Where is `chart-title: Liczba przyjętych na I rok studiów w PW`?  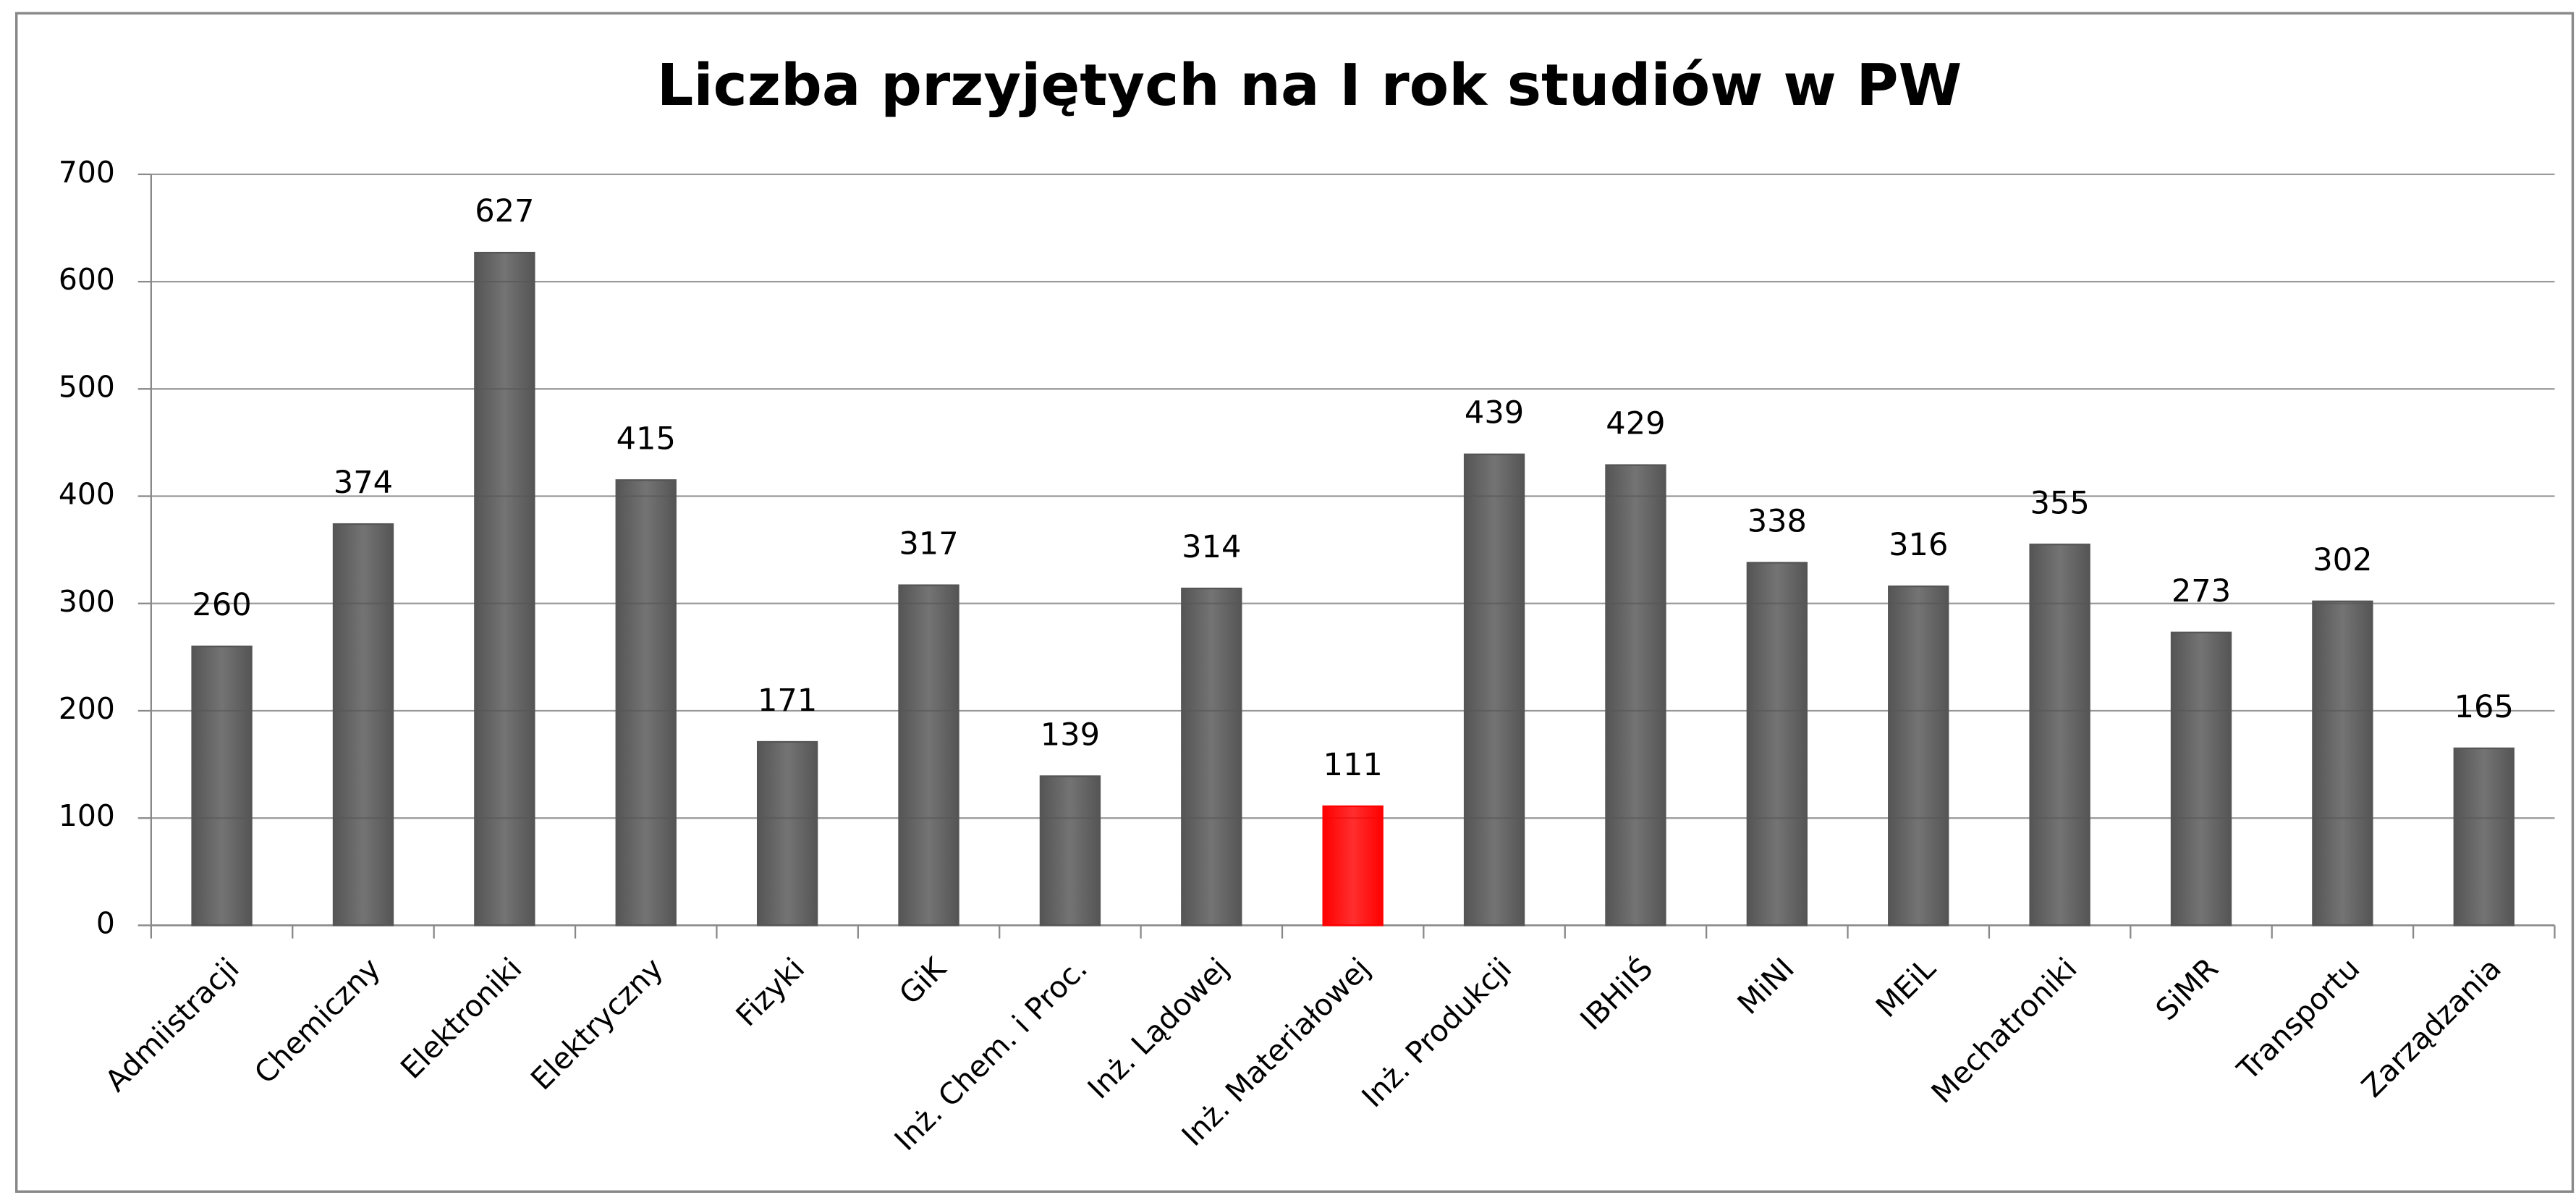 chart-title: Liczba przyjętych na I rok studiów w PW is located at coordinates (1309, 85).